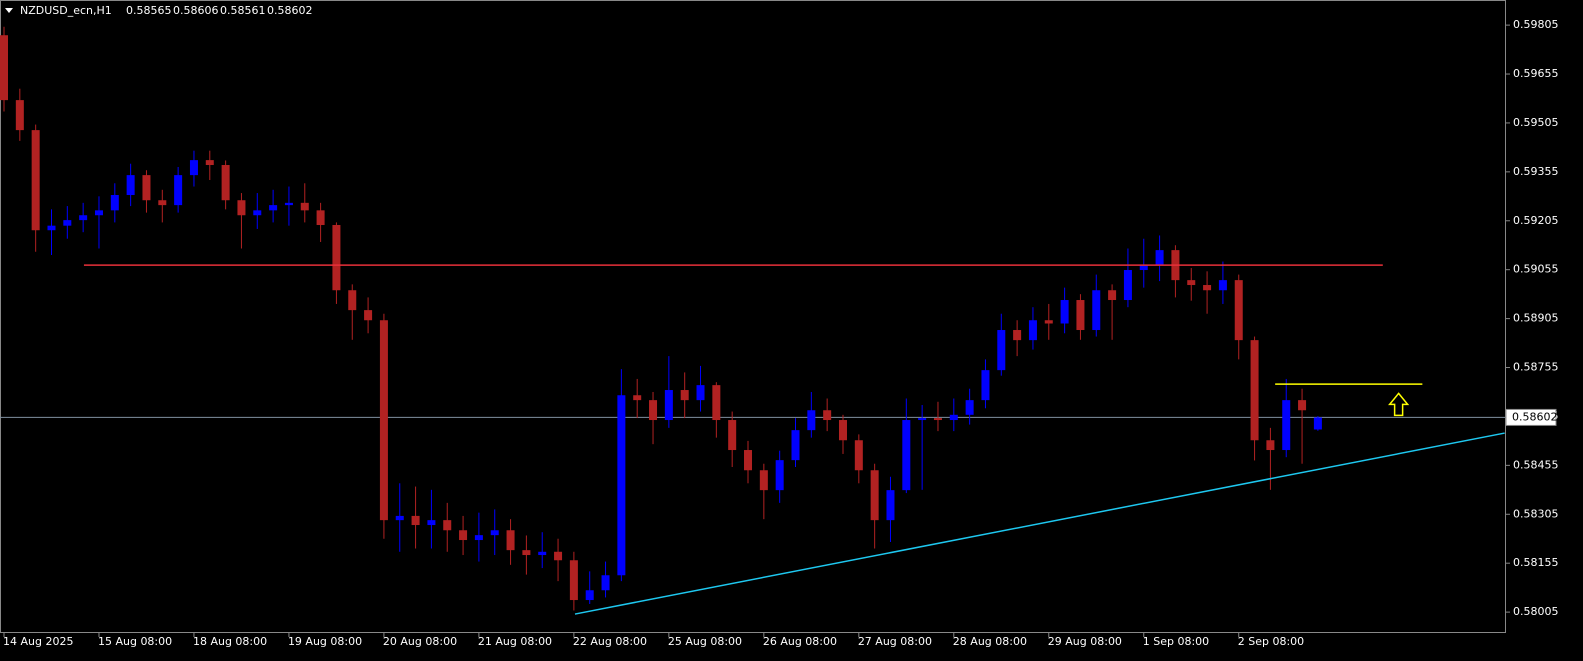  What do you see at coordinates (610, 641) in the screenshot?
I see `x-tick-label: 22 Aug 08:00` at bounding box center [610, 641].